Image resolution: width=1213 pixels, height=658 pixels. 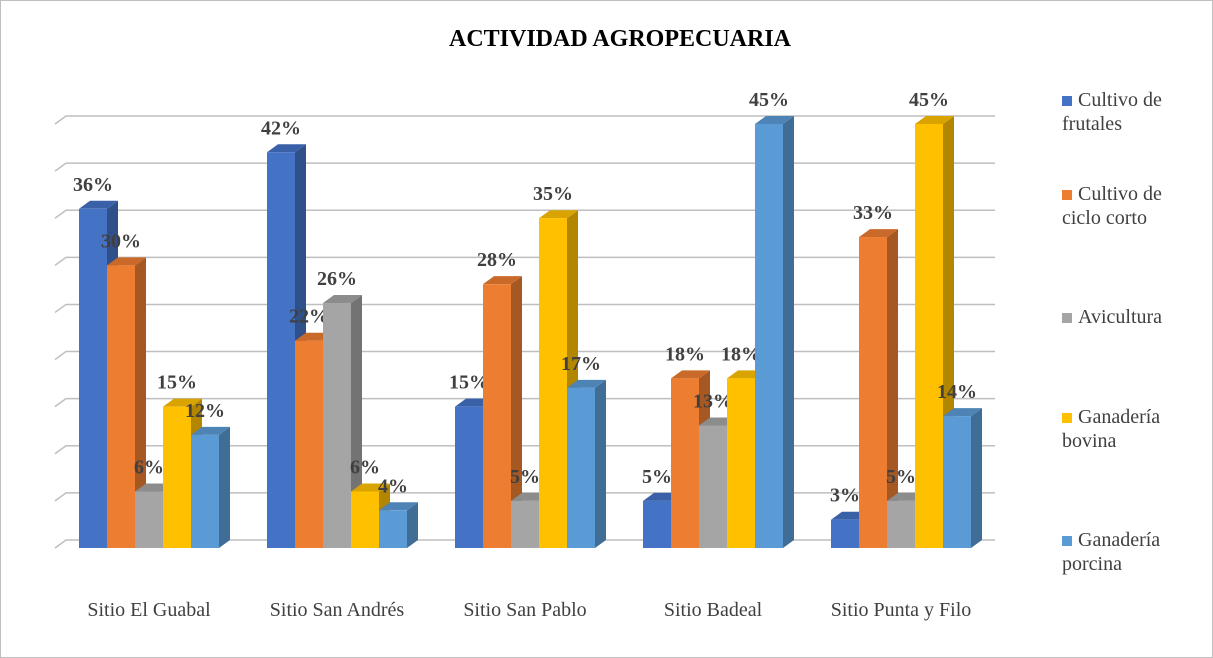 I want to click on data-label: 17%, so click(x=581, y=364).